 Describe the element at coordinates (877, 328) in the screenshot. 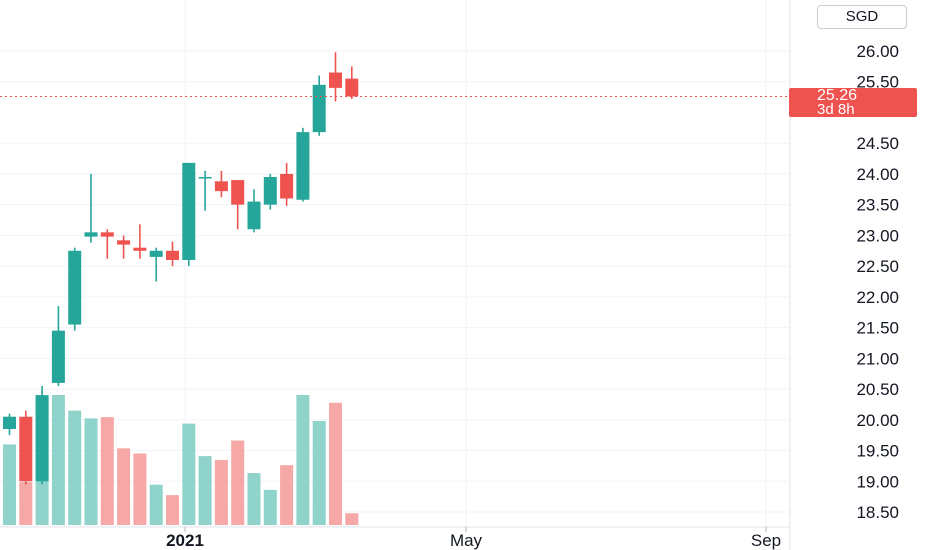

I see `y-tick-label: 21.50` at that location.